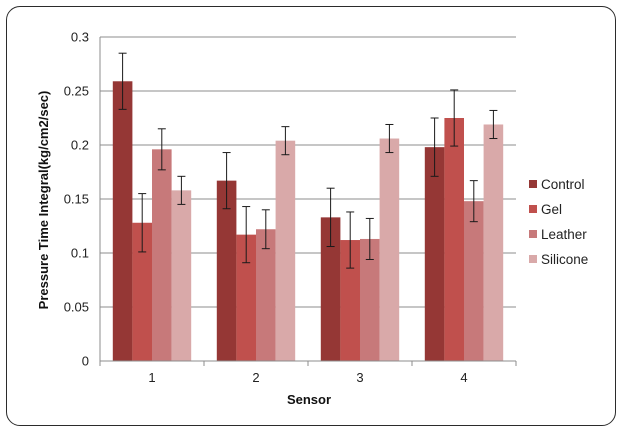 Image resolution: width=624 pixels, height=426 pixels. What do you see at coordinates (533, 184) in the screenshot?
I see `legend-swatch-control` at bounding box center [533, 184].